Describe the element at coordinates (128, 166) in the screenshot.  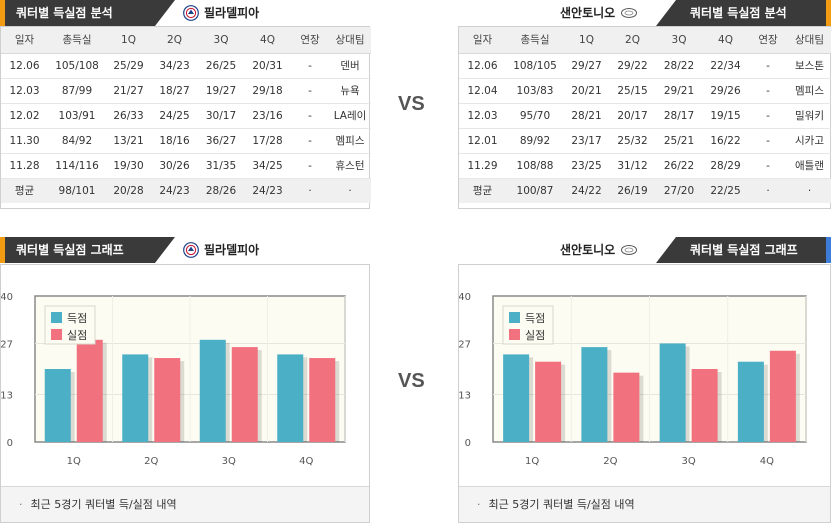
I see `table-cell: 19/30` at that location.